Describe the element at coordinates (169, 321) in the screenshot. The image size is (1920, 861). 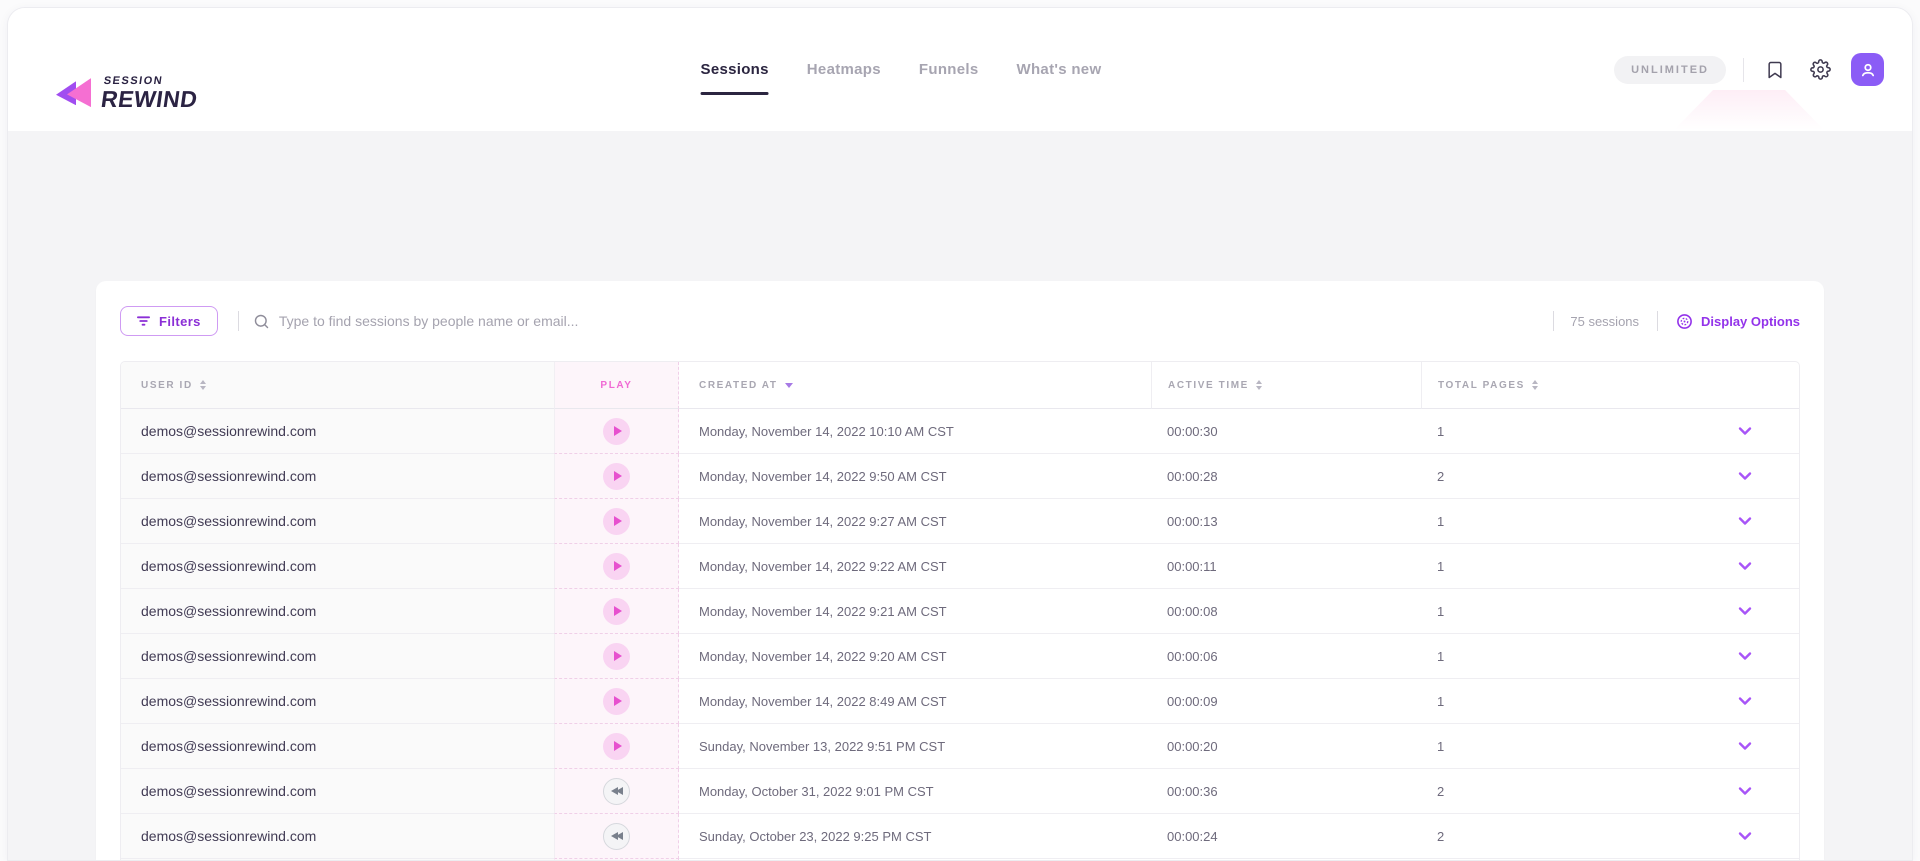
I see `filters-button: Filters` at that location.